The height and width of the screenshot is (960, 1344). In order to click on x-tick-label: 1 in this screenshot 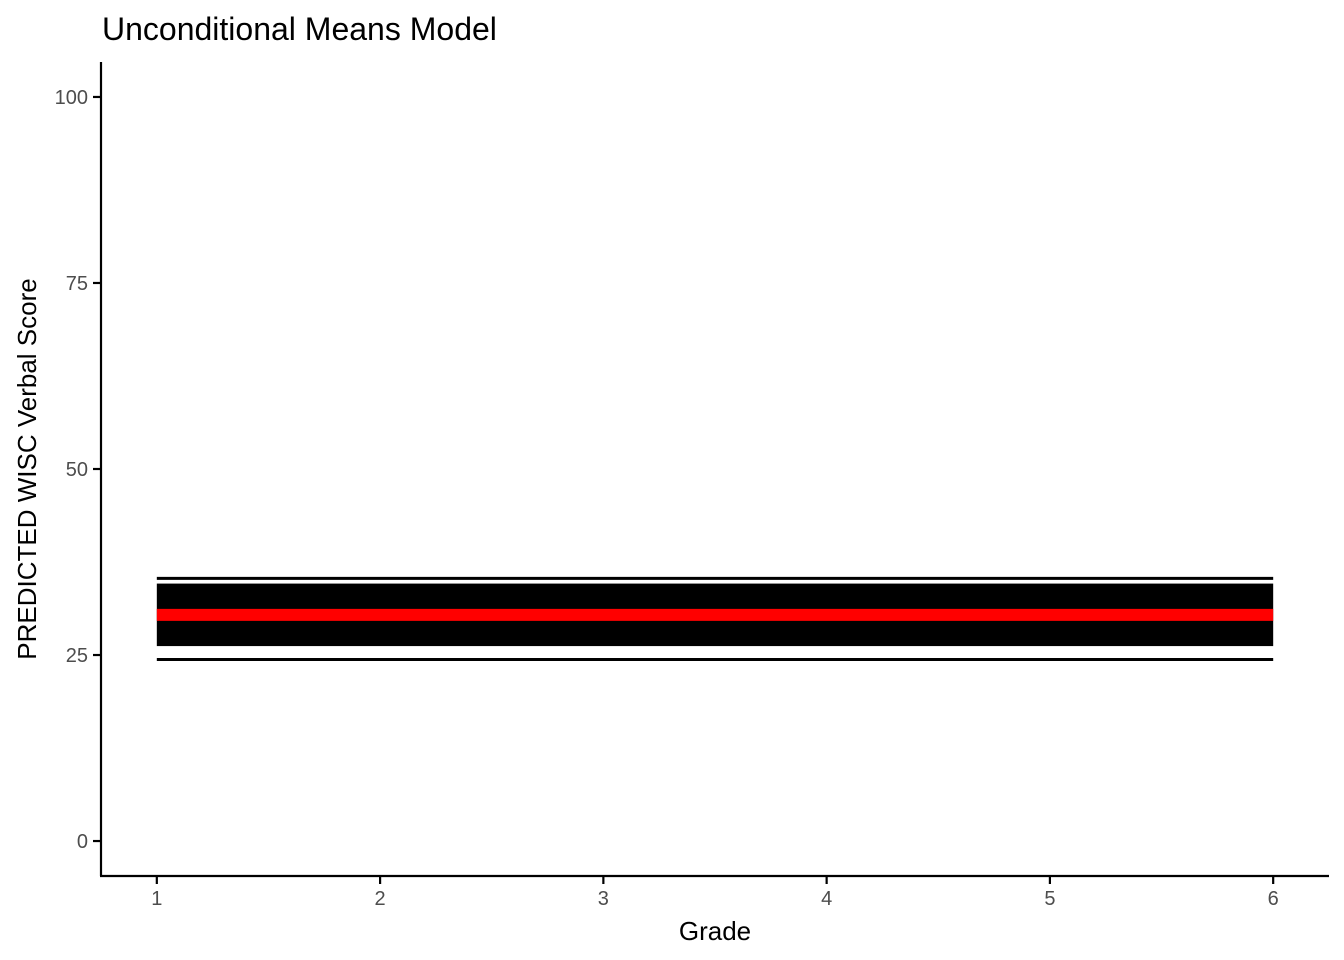, I will do `click(156, 899)`.